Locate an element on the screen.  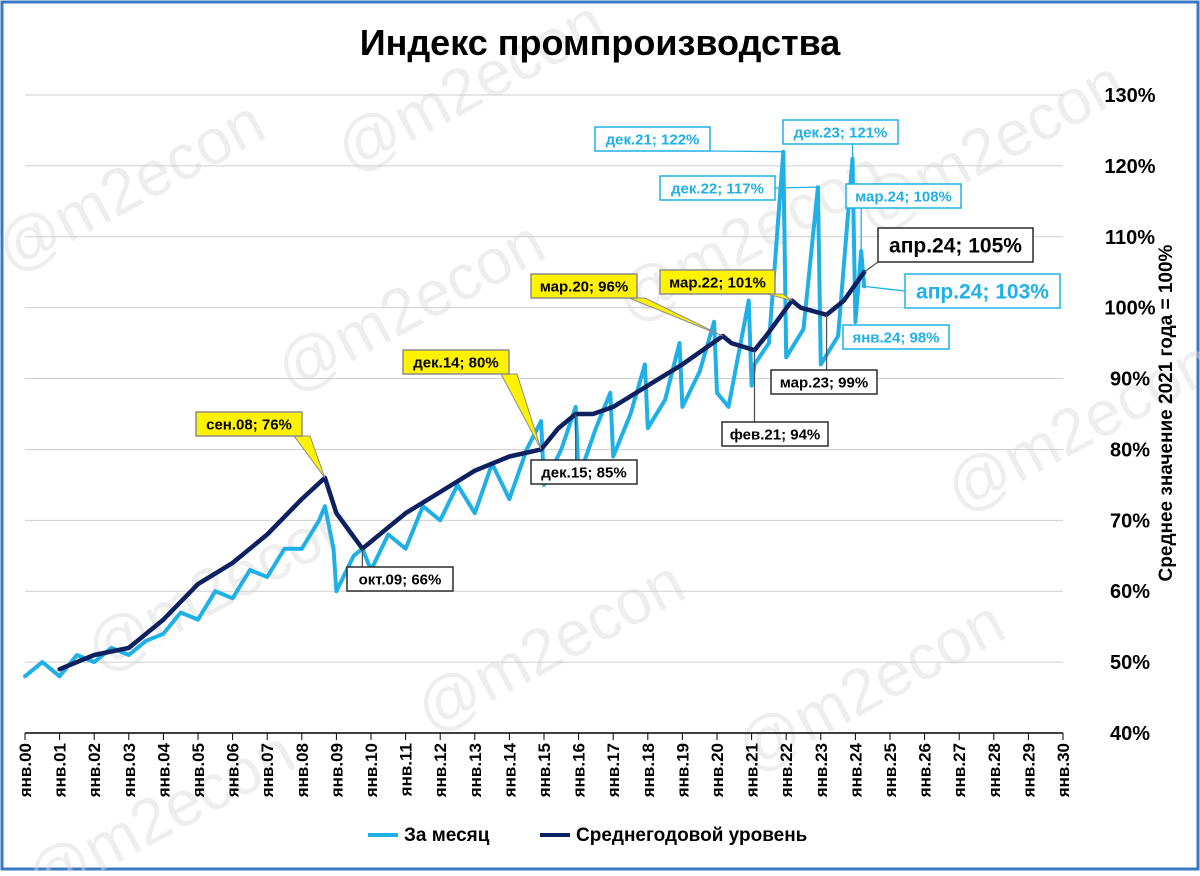
y-tick-label: 110% is located at coordinates (1130, 238).